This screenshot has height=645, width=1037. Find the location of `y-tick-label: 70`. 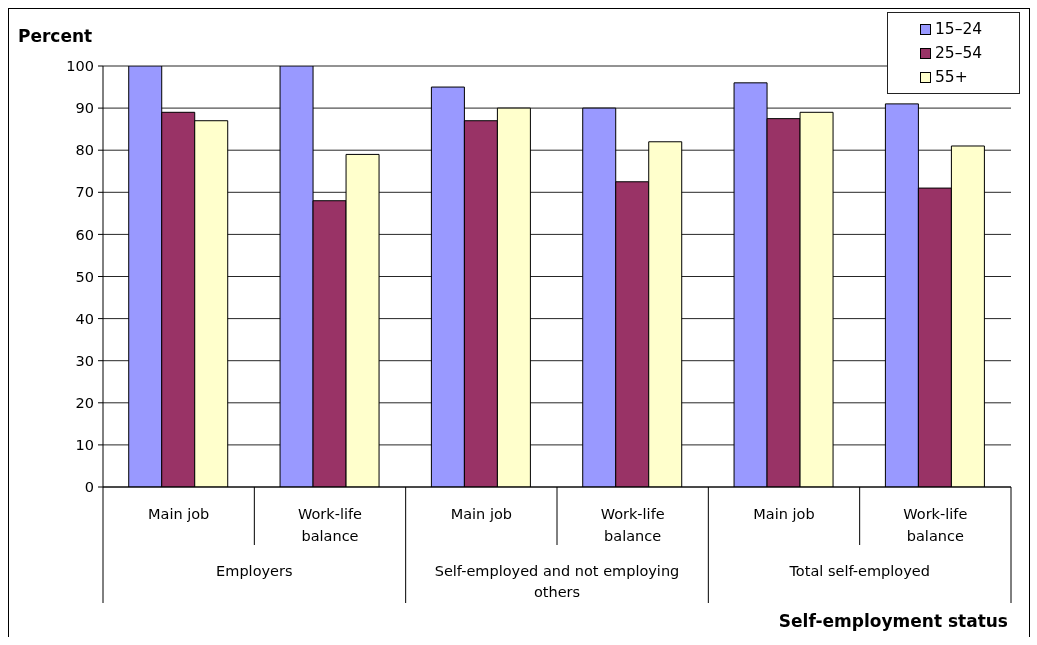

y-tick-label: 70 is located at coordinates (84, 192).